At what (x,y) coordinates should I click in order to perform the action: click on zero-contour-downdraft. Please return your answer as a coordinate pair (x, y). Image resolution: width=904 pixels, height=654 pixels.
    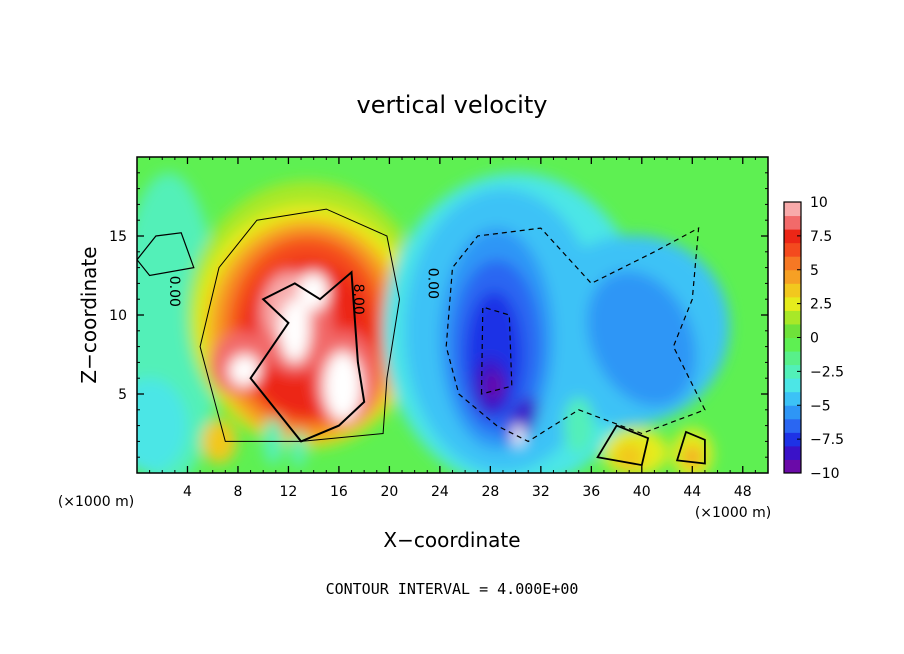
    Looking at the image, I should click on (575, 335).